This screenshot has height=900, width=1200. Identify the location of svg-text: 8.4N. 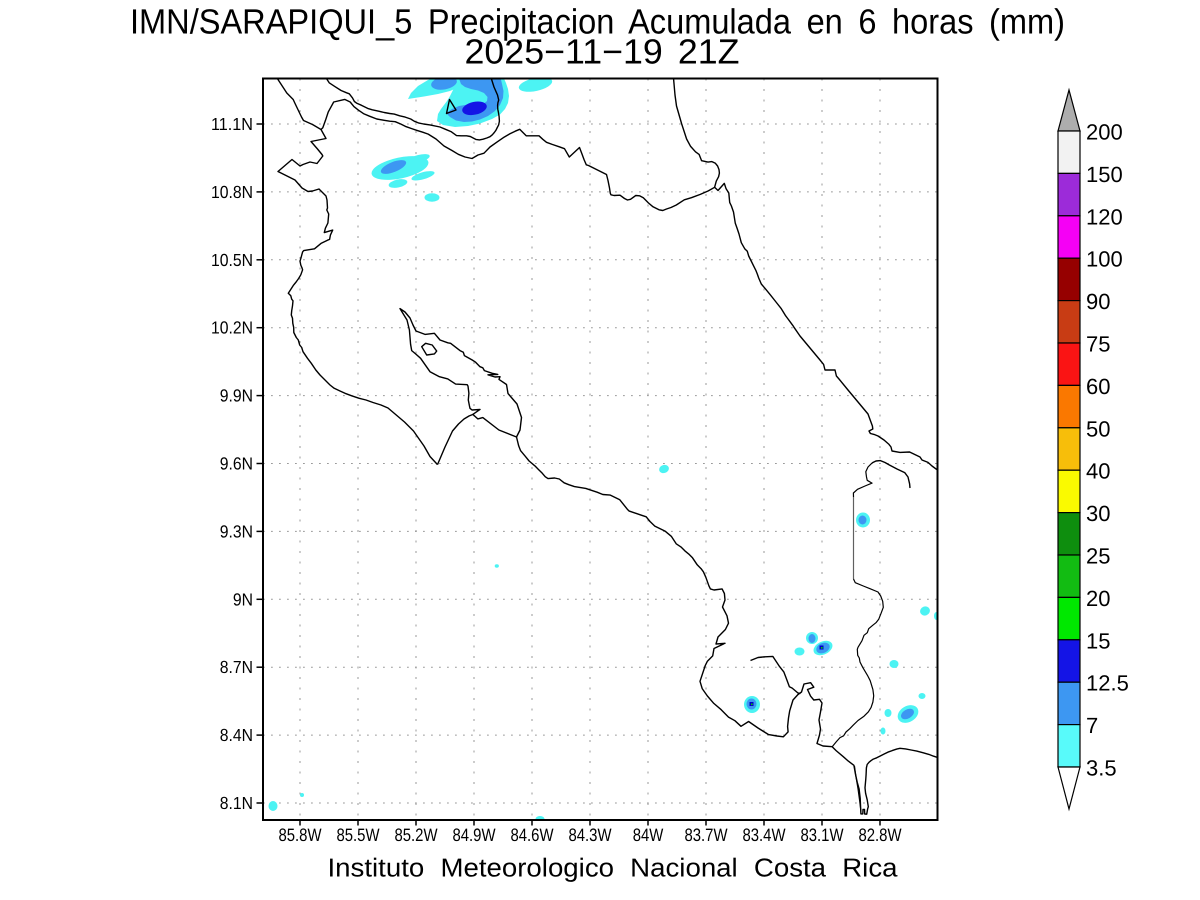
(236, 735).